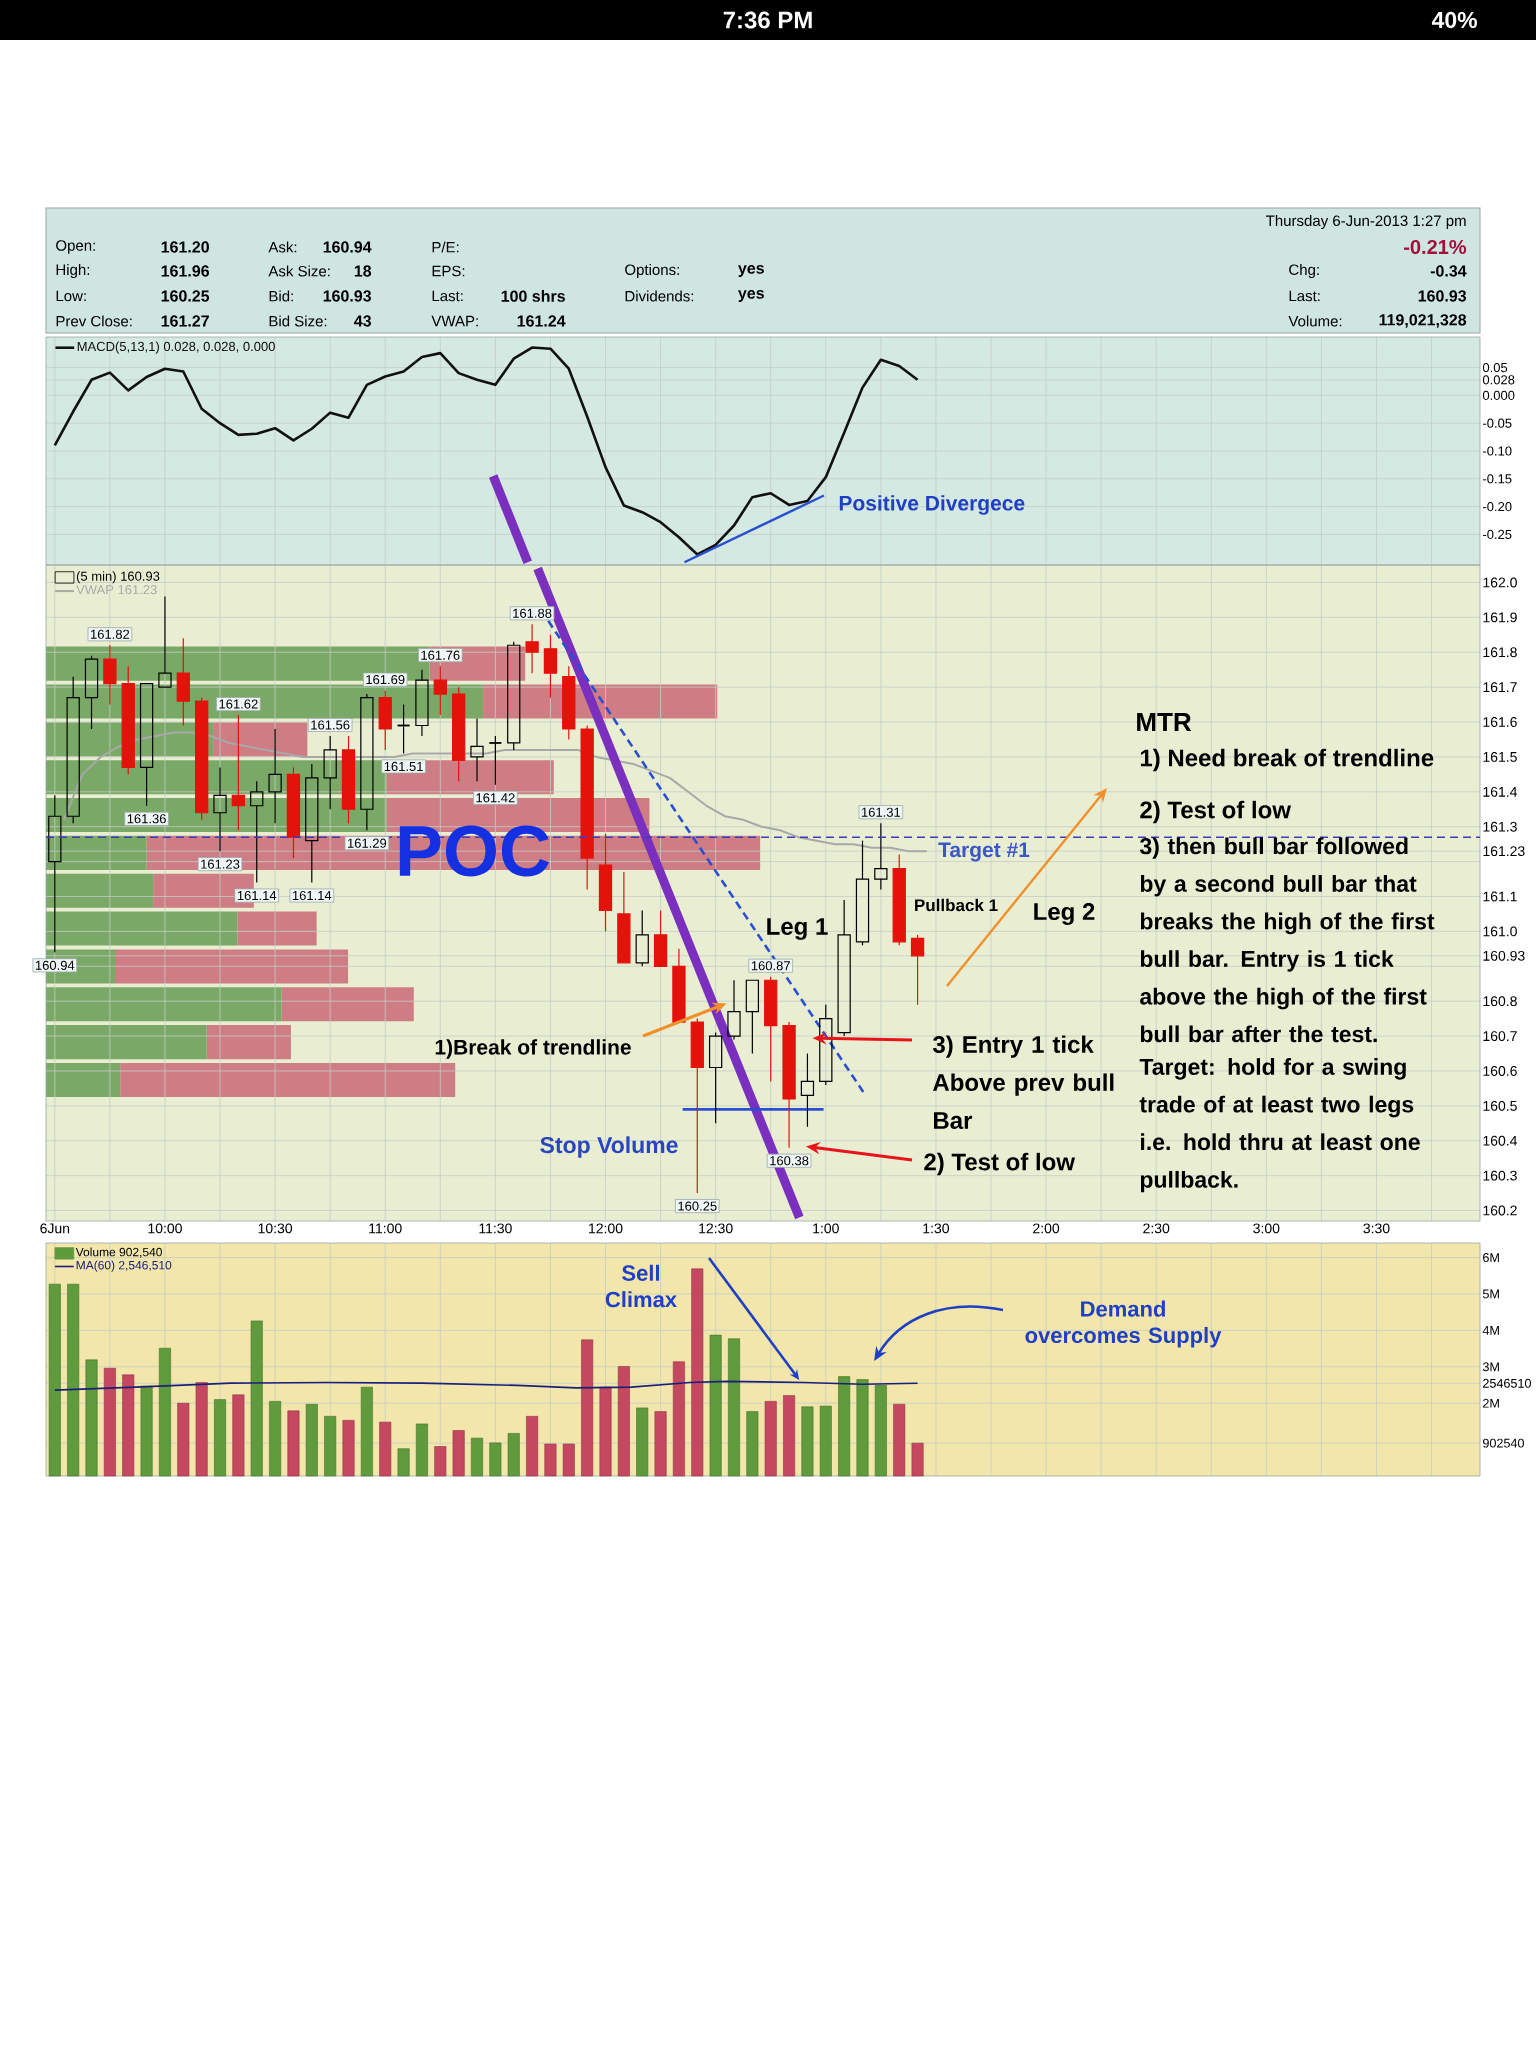 The height and width of the screenshot is (2048, 1536). What do you see at coordinates (1500, 617) in the screenshot?
I see `y-tick-label: 161.9` at bounding box center [1500, 617].